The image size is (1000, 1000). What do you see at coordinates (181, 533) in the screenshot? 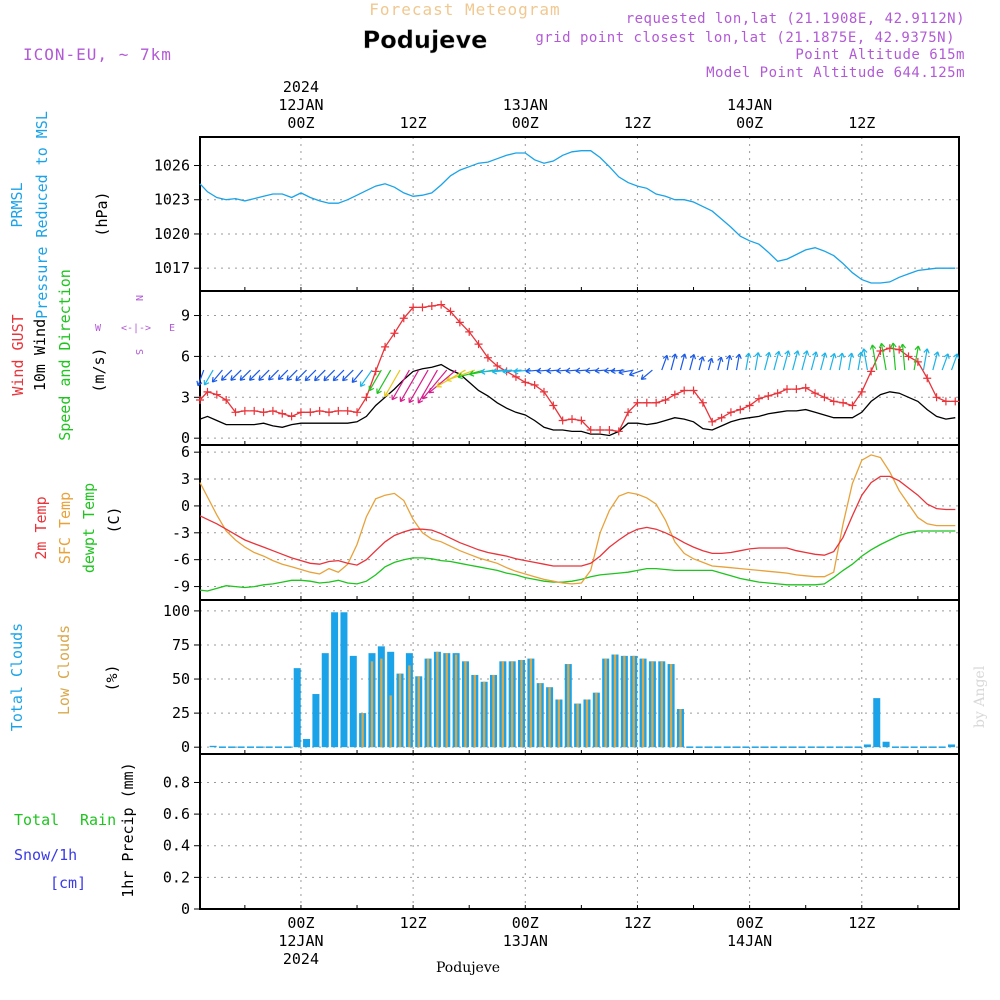
I see `y-tick-label: -3` at bounding box center [181, 533].